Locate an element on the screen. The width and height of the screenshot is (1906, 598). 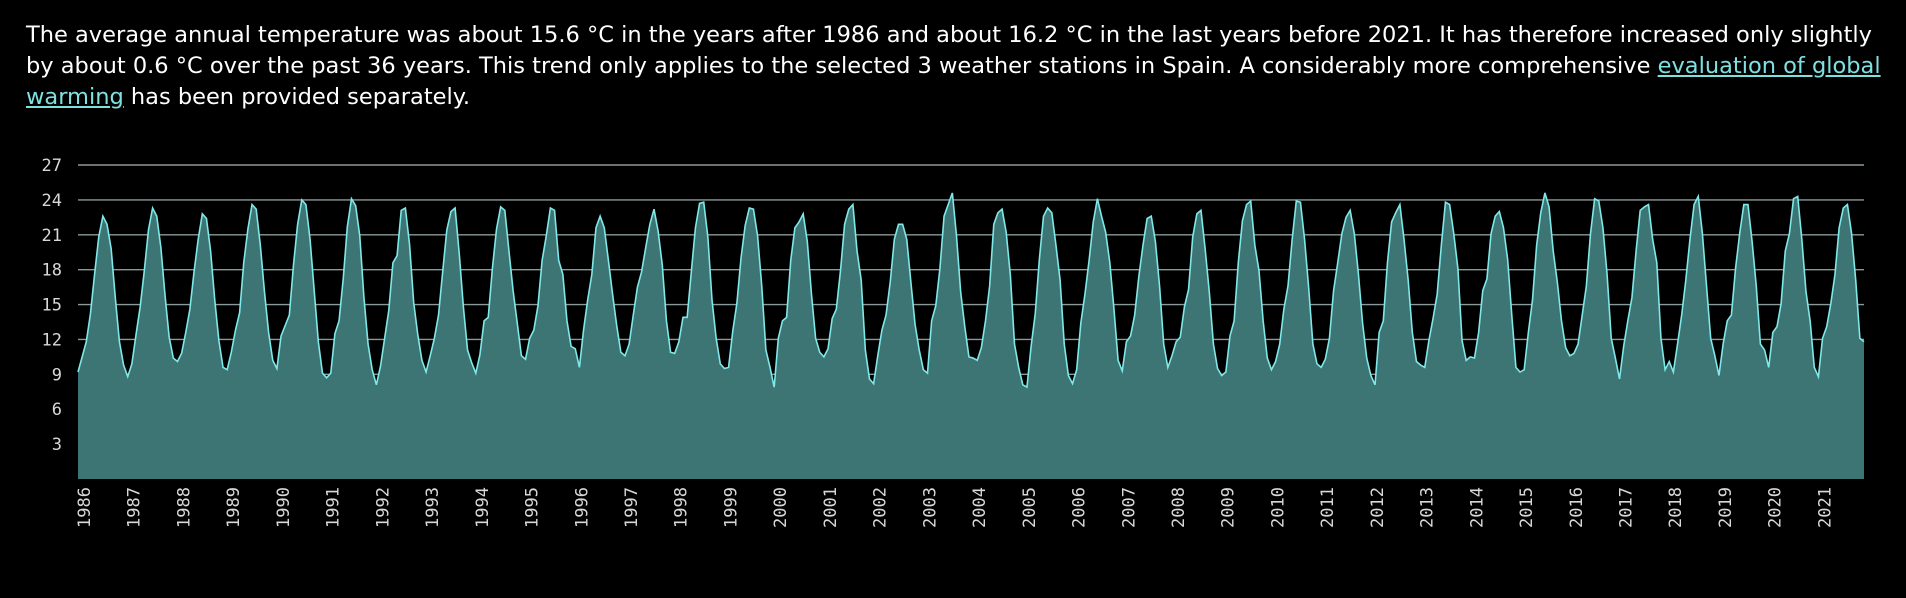
x-tick-label: 2011 is located at coordinates (1328, 507).